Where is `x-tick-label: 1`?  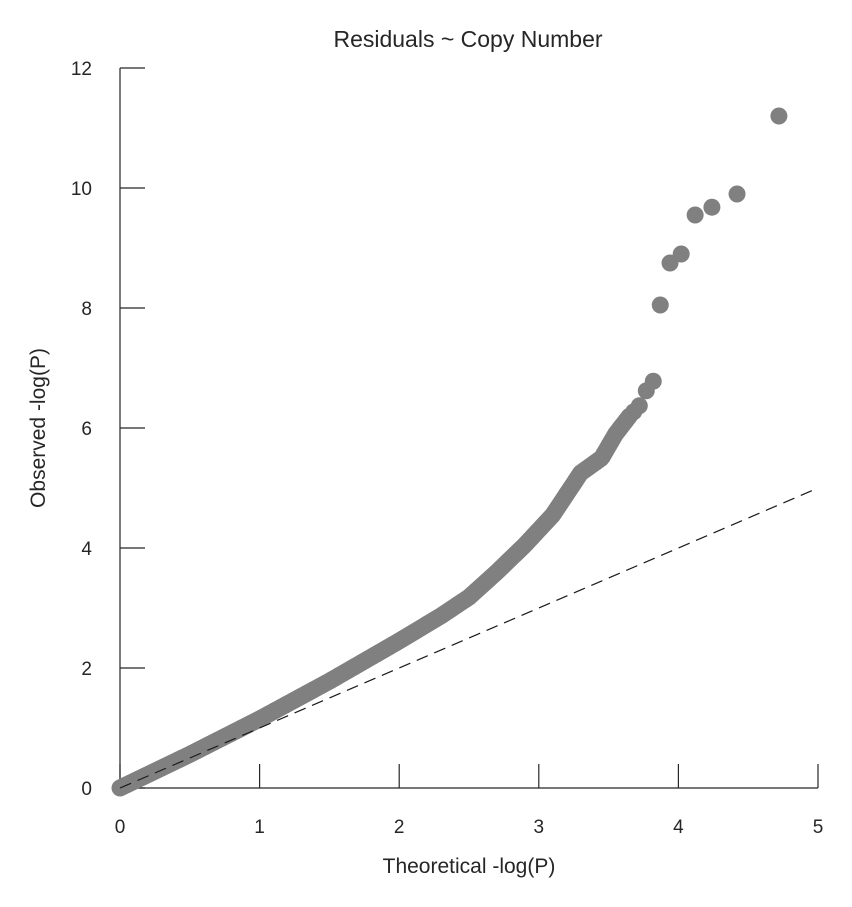 x-tick-label: 1 is located at coordinates (259, 827).